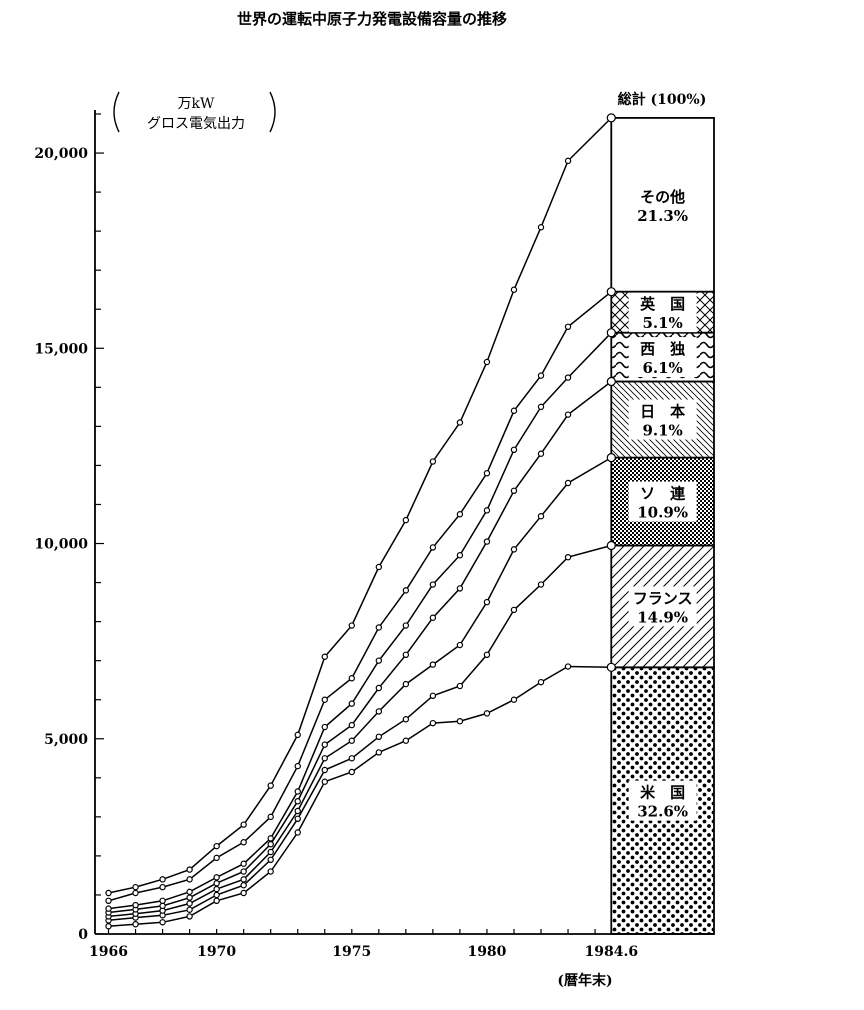 The height and width of the screenshot is (1010, 864). Describe the element at coordinates (611, 952) in the screenshot. I see `x-tick-label: 1984.6` at that location.